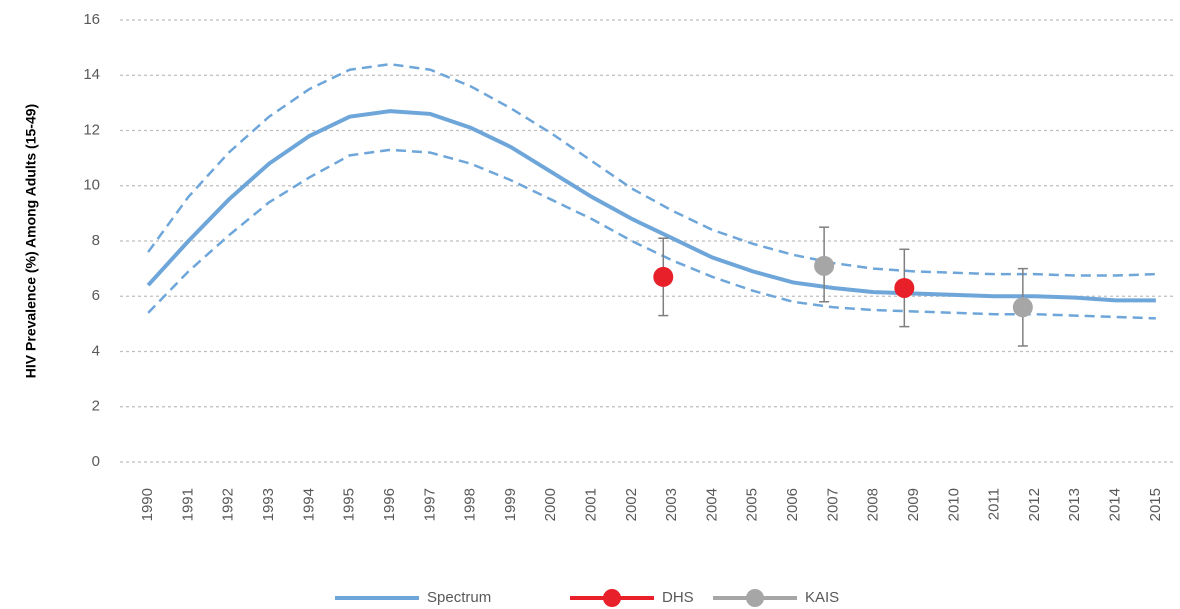 This screenshot has width=1180, height=609. I want to click on x-tick-label: 2008, so click(873, 504).